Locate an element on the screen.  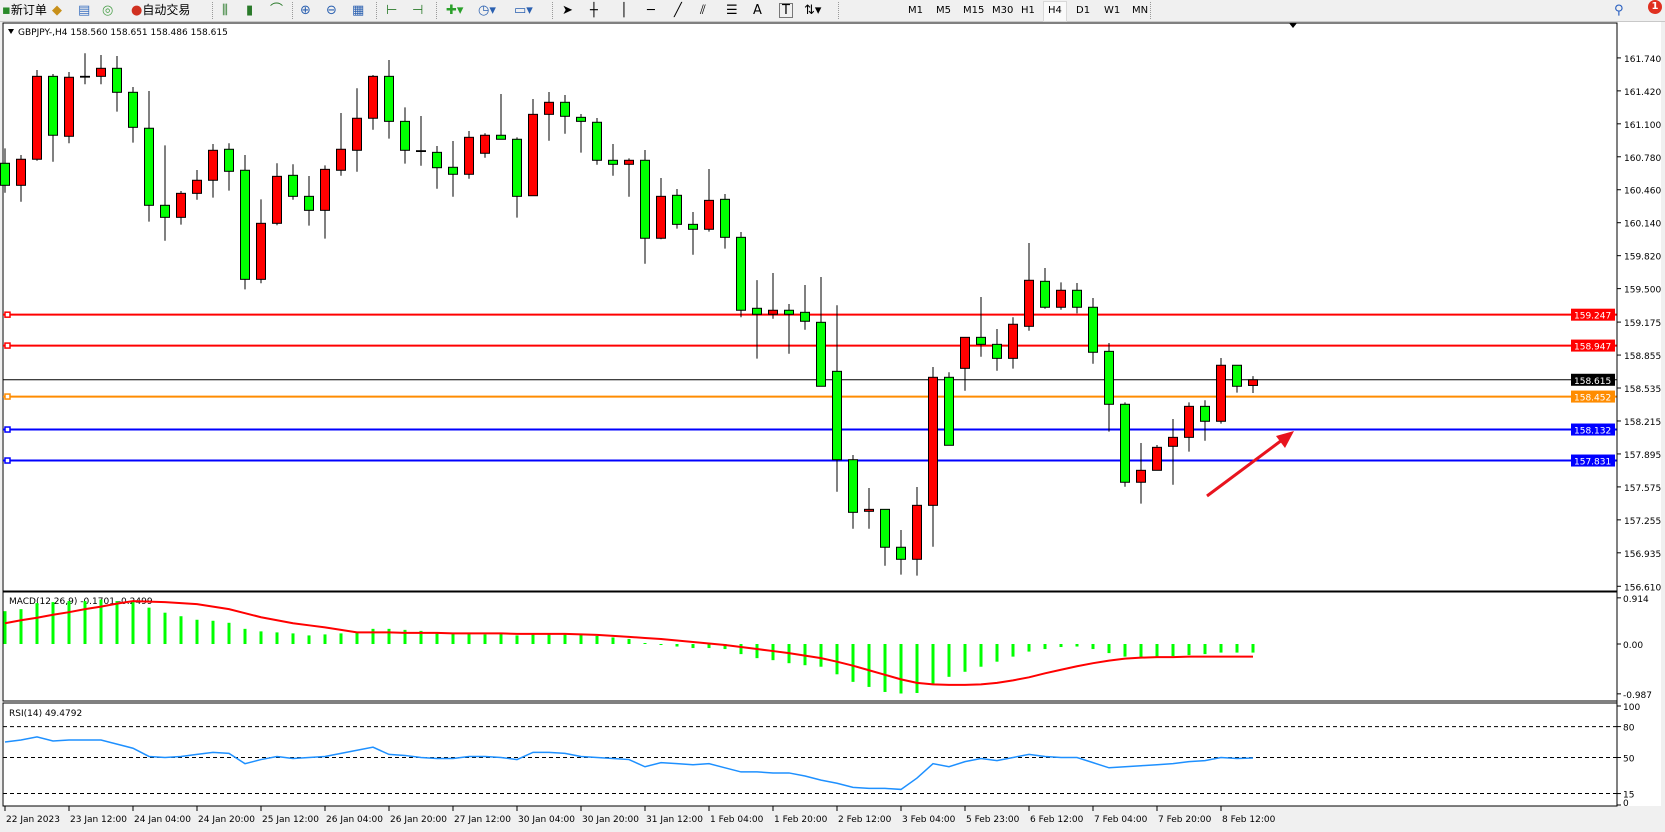
timeframe-mn: MN is located at coordinates (1140, 10).